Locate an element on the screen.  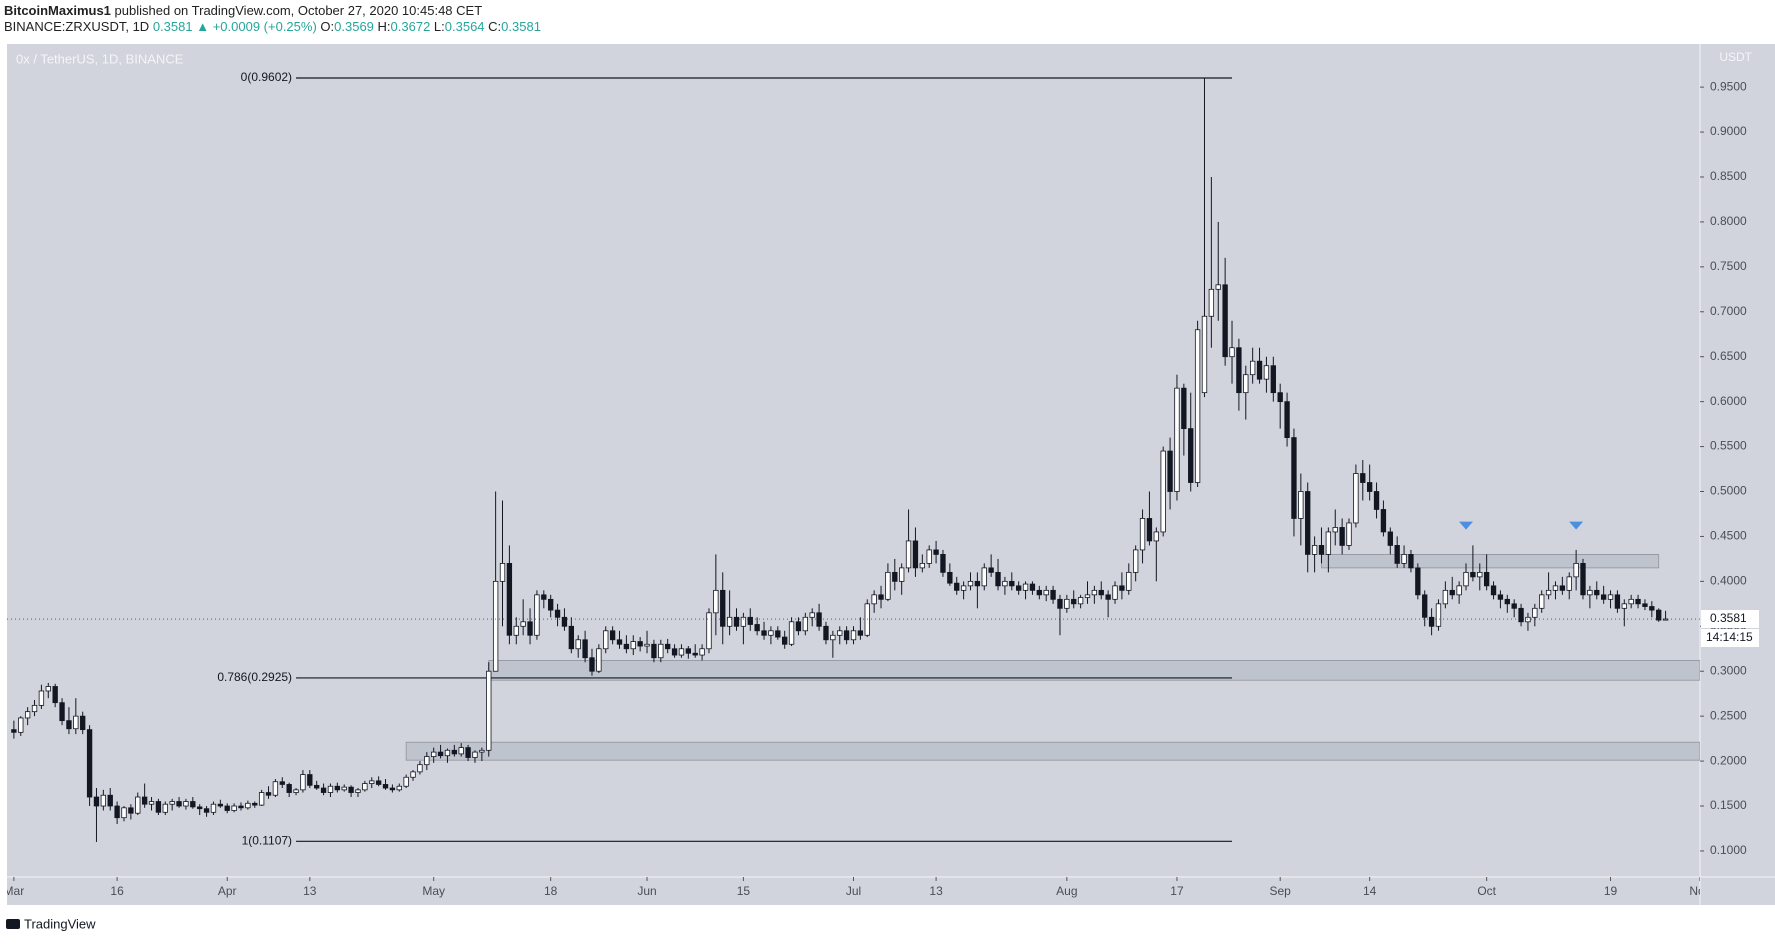
change: ▲ +0.0009 (+0.25%) is located at coordinates (256, 26).